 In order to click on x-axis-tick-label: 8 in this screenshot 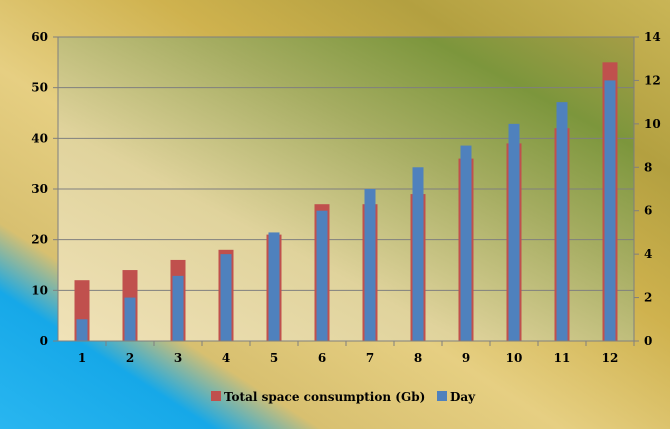, I will do `click(418, 358)`.